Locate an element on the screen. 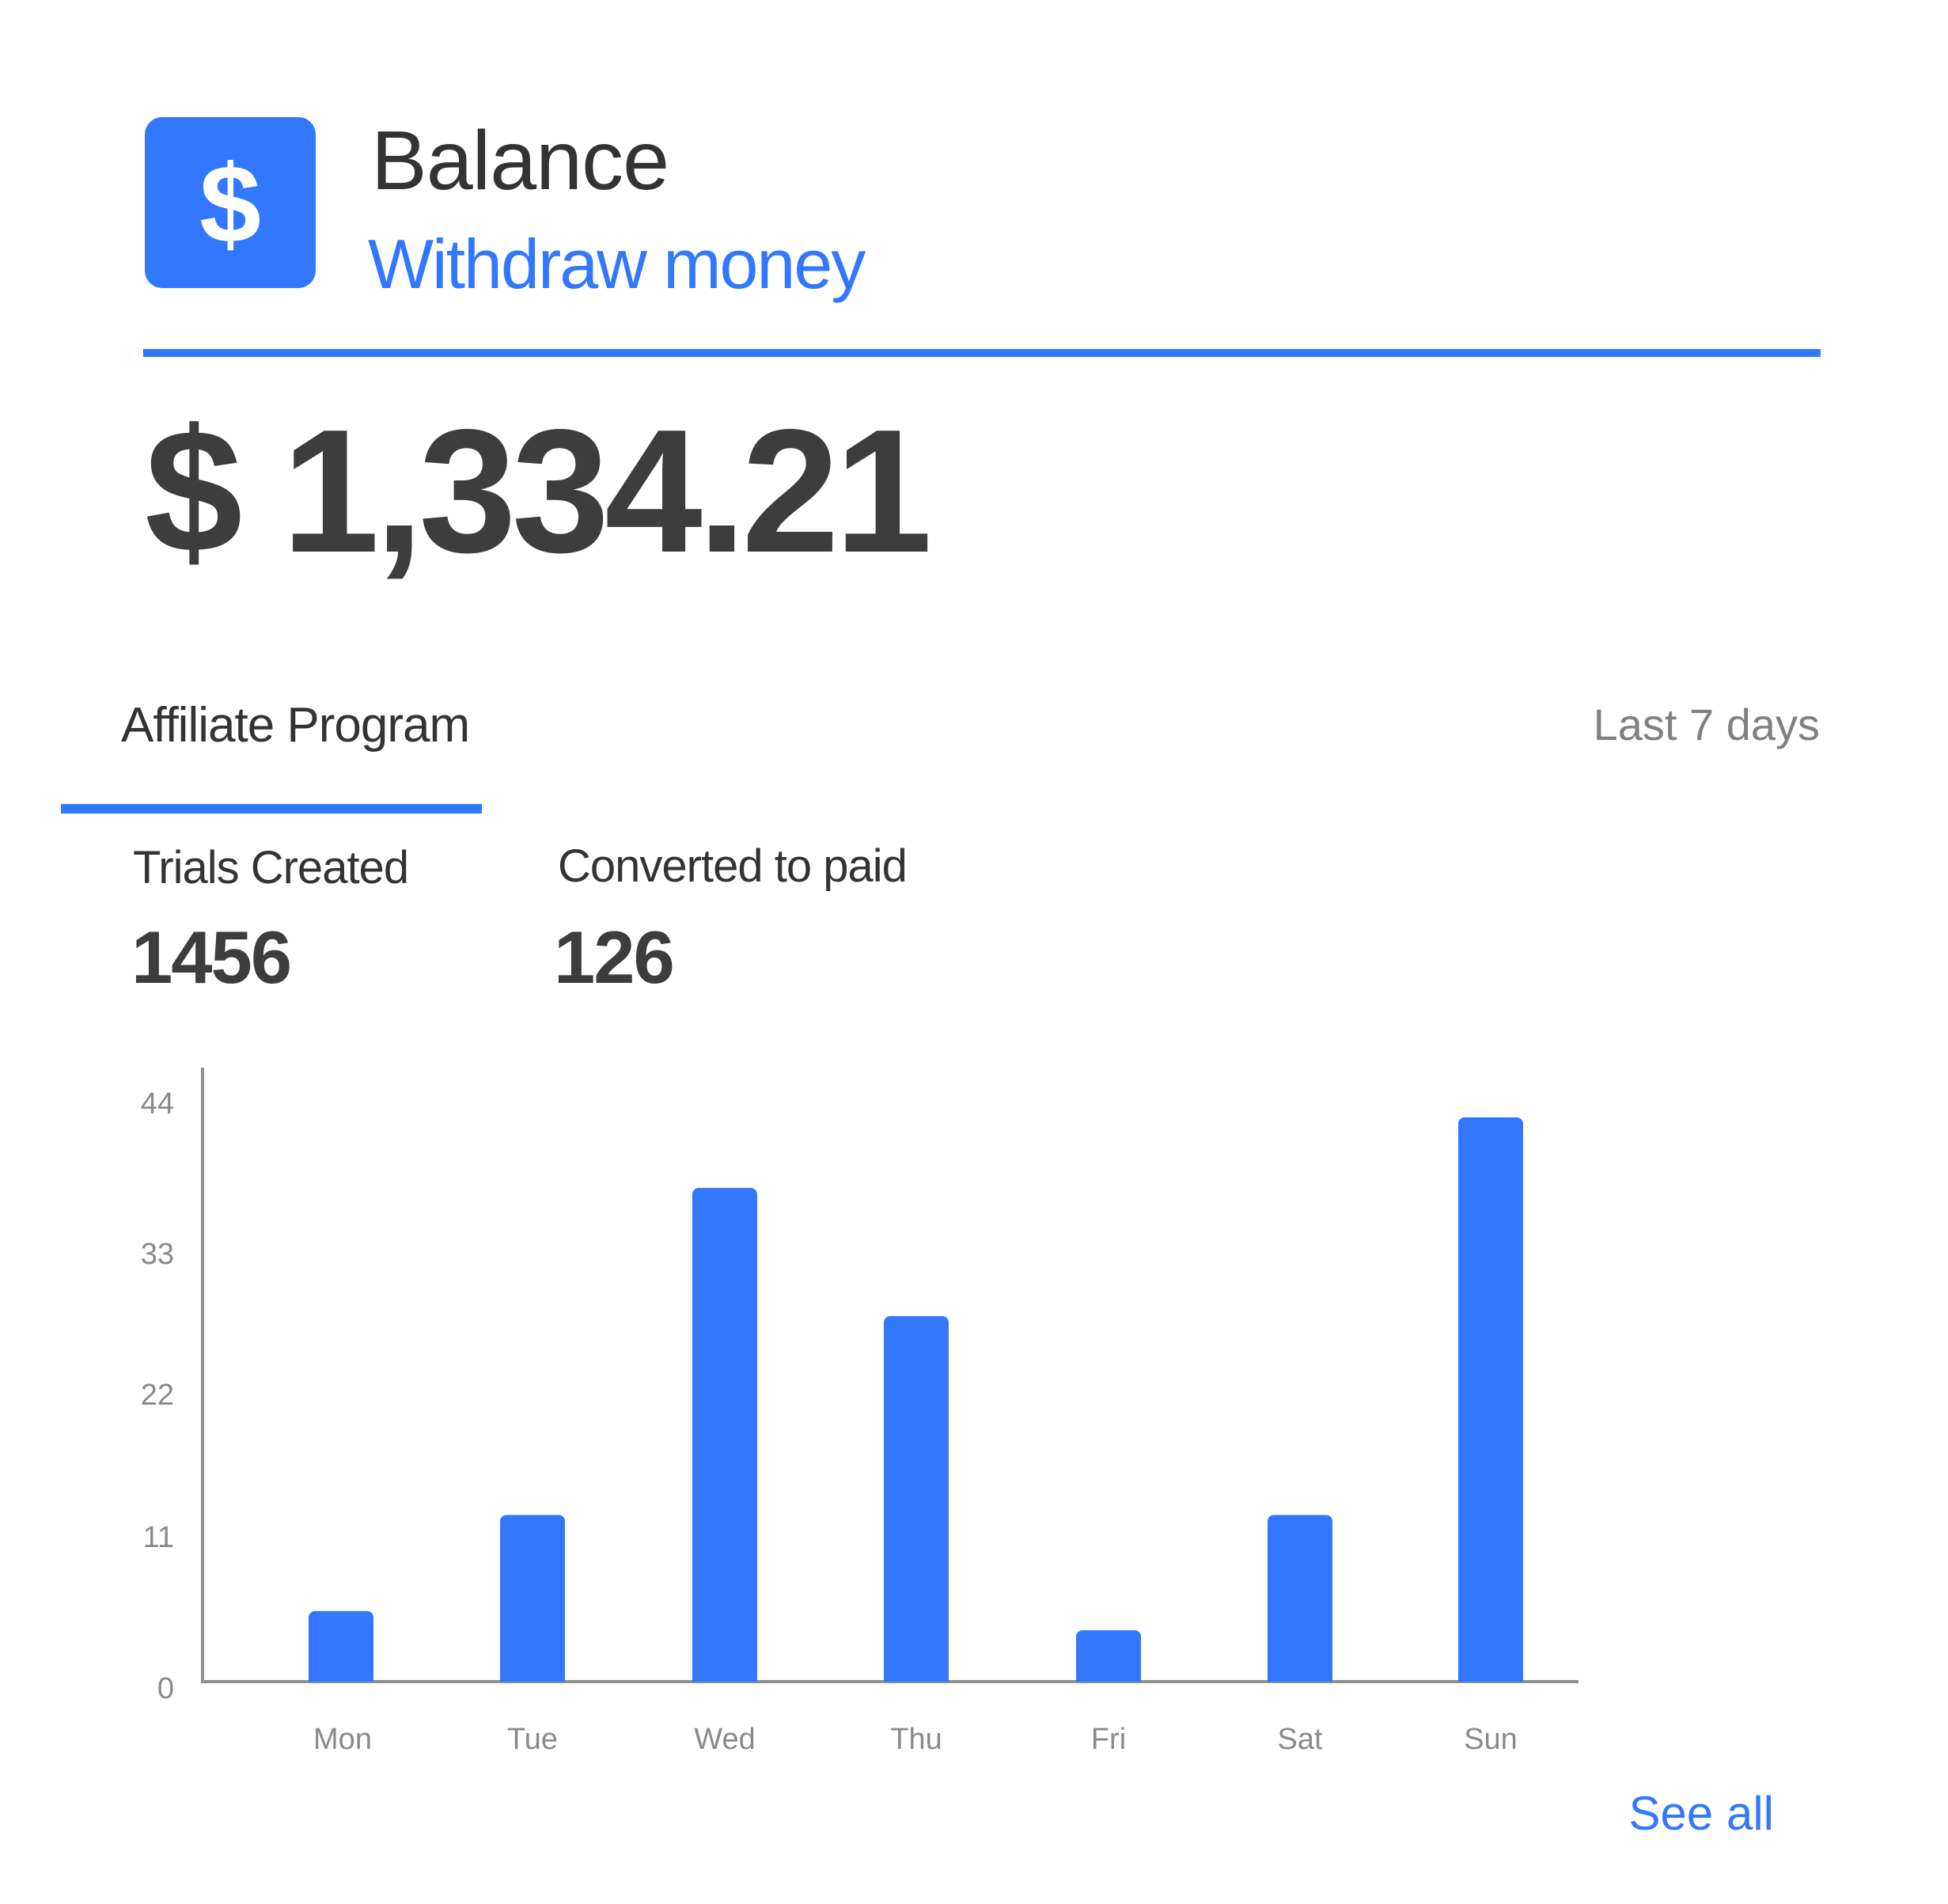 The height and width of the screenshot is (1904, 1948). withdraw-money-link: Withdraw money is located at coordinates (617, 264).